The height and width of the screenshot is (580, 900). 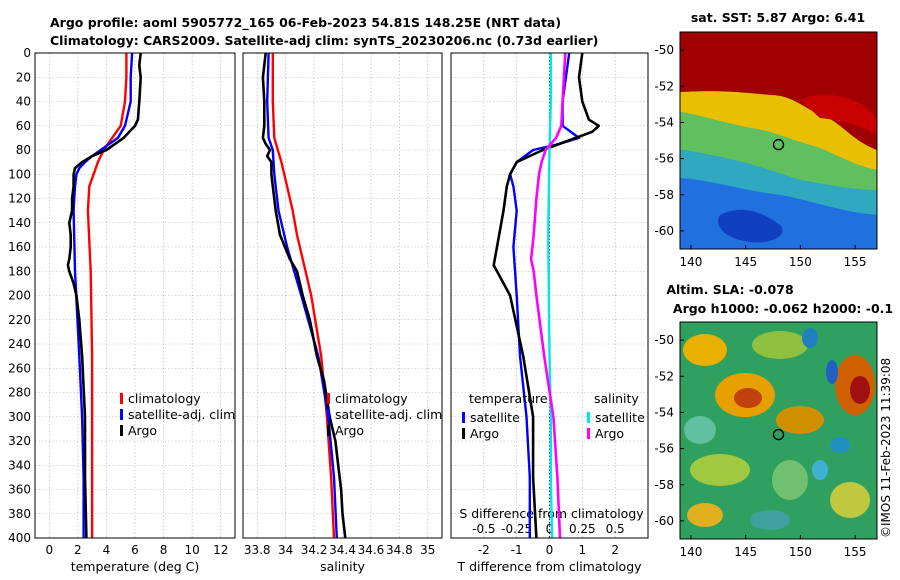 I want to click on sst-argo-marker, so click(x=778, y=144).